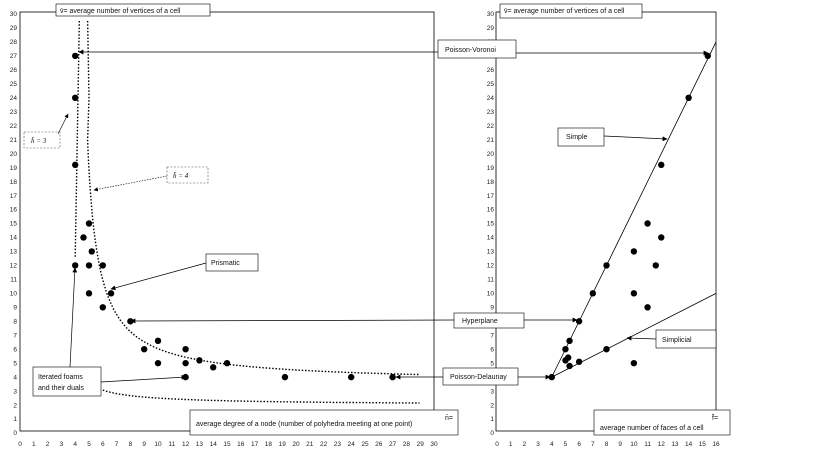 The image size is (830, 467). I want to click on right-x-tick-label: 16, so click(716, 444).